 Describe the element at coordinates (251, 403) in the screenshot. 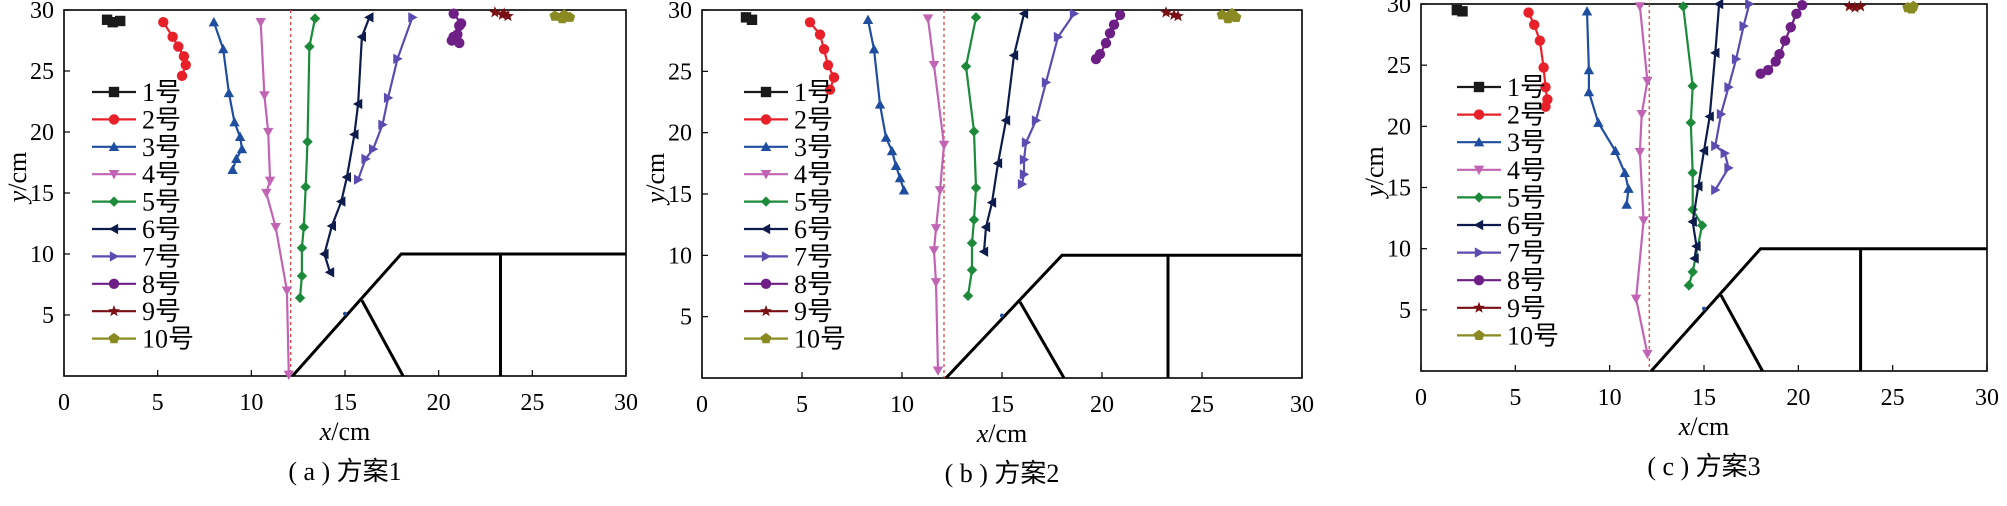

I see `x-tick-label: 10` at that location.